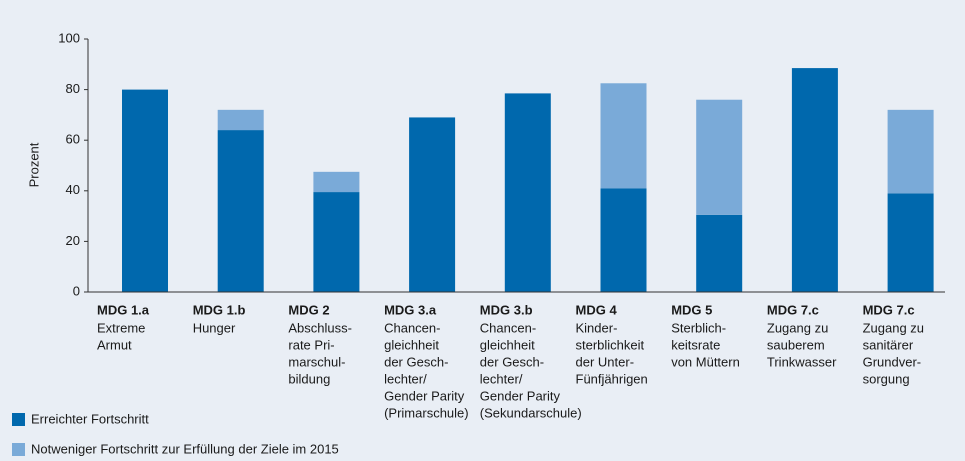 Image resolution: width=965 pixels, height=461 pixels. I want to click on x-tick-description: der Unter-, so click(605, 361).